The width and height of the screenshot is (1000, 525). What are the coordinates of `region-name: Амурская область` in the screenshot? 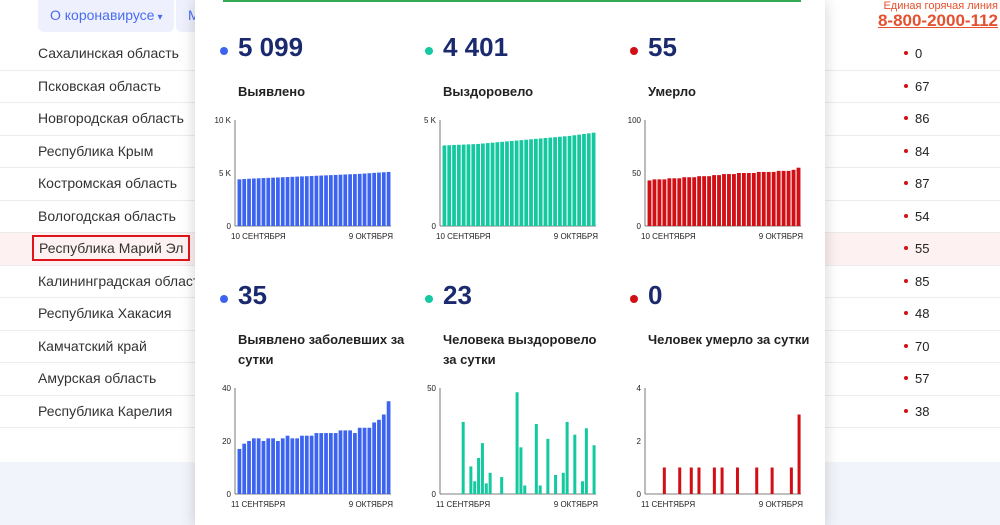 It's located at (97, 378).